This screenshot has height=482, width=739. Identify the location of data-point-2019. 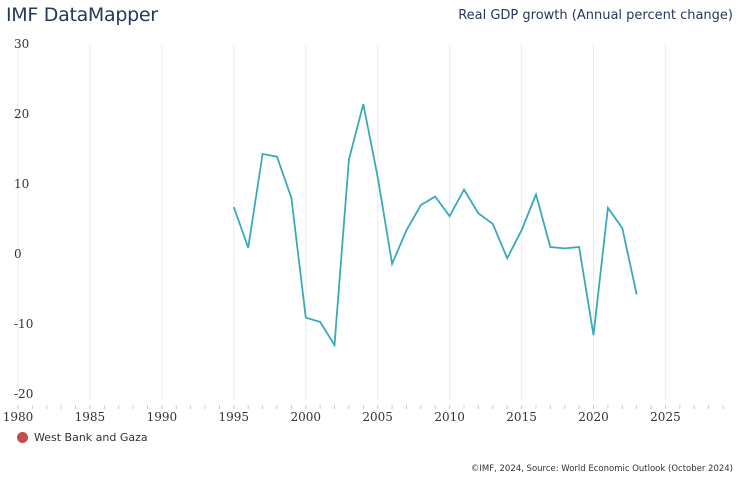
(579, 247).